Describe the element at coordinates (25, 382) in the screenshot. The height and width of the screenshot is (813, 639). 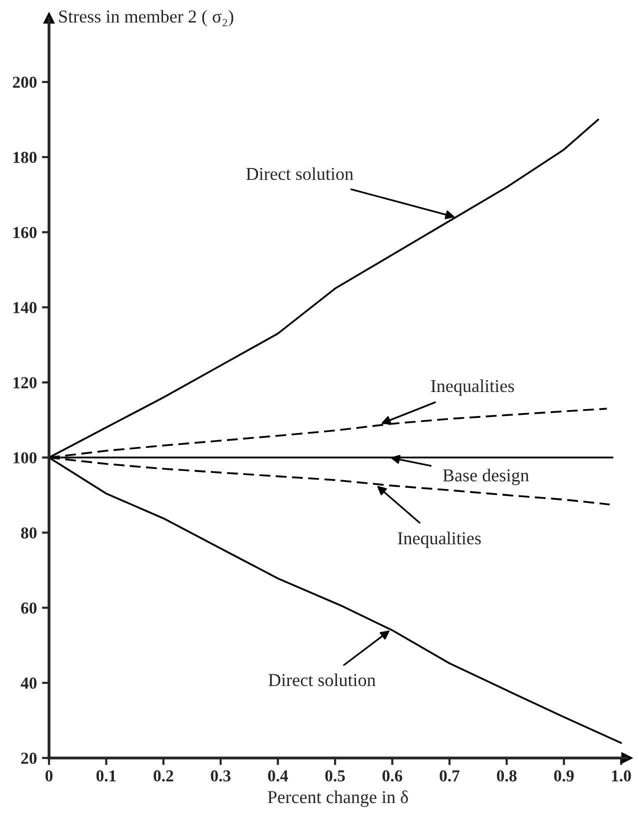
I see `y-tick-label: 120` at that location.